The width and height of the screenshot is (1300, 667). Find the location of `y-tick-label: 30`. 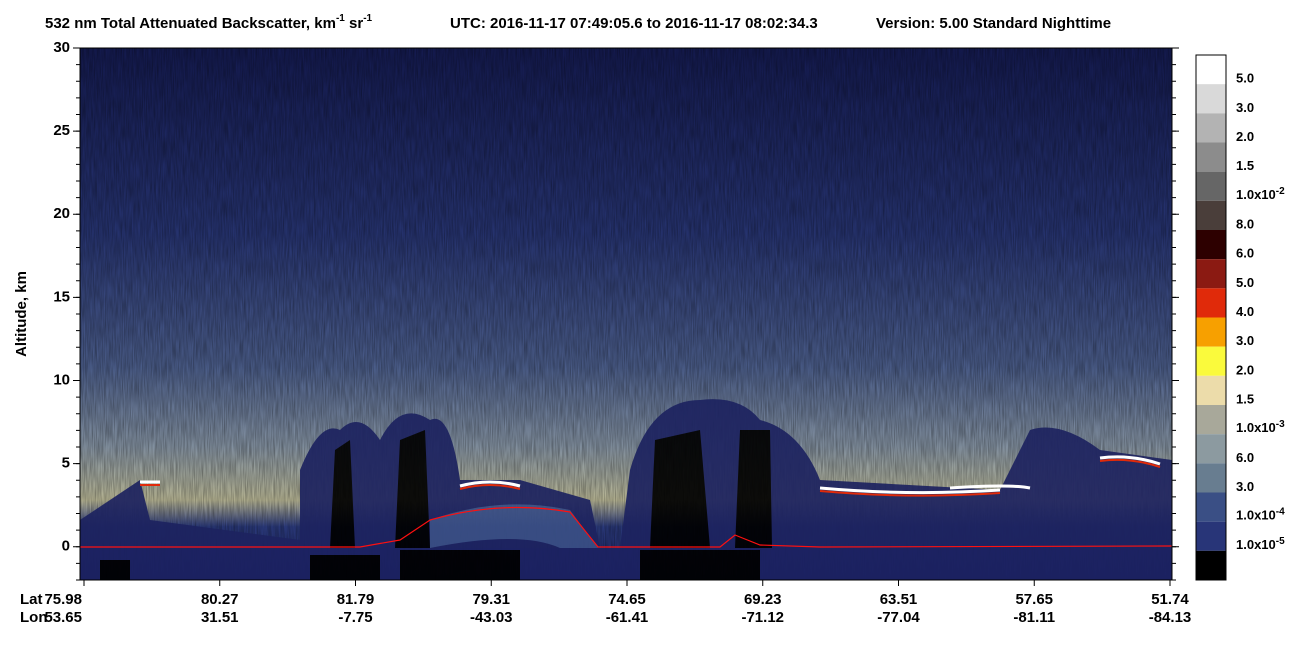

y-tick-label: 30 is located at coordinates (61, 47).